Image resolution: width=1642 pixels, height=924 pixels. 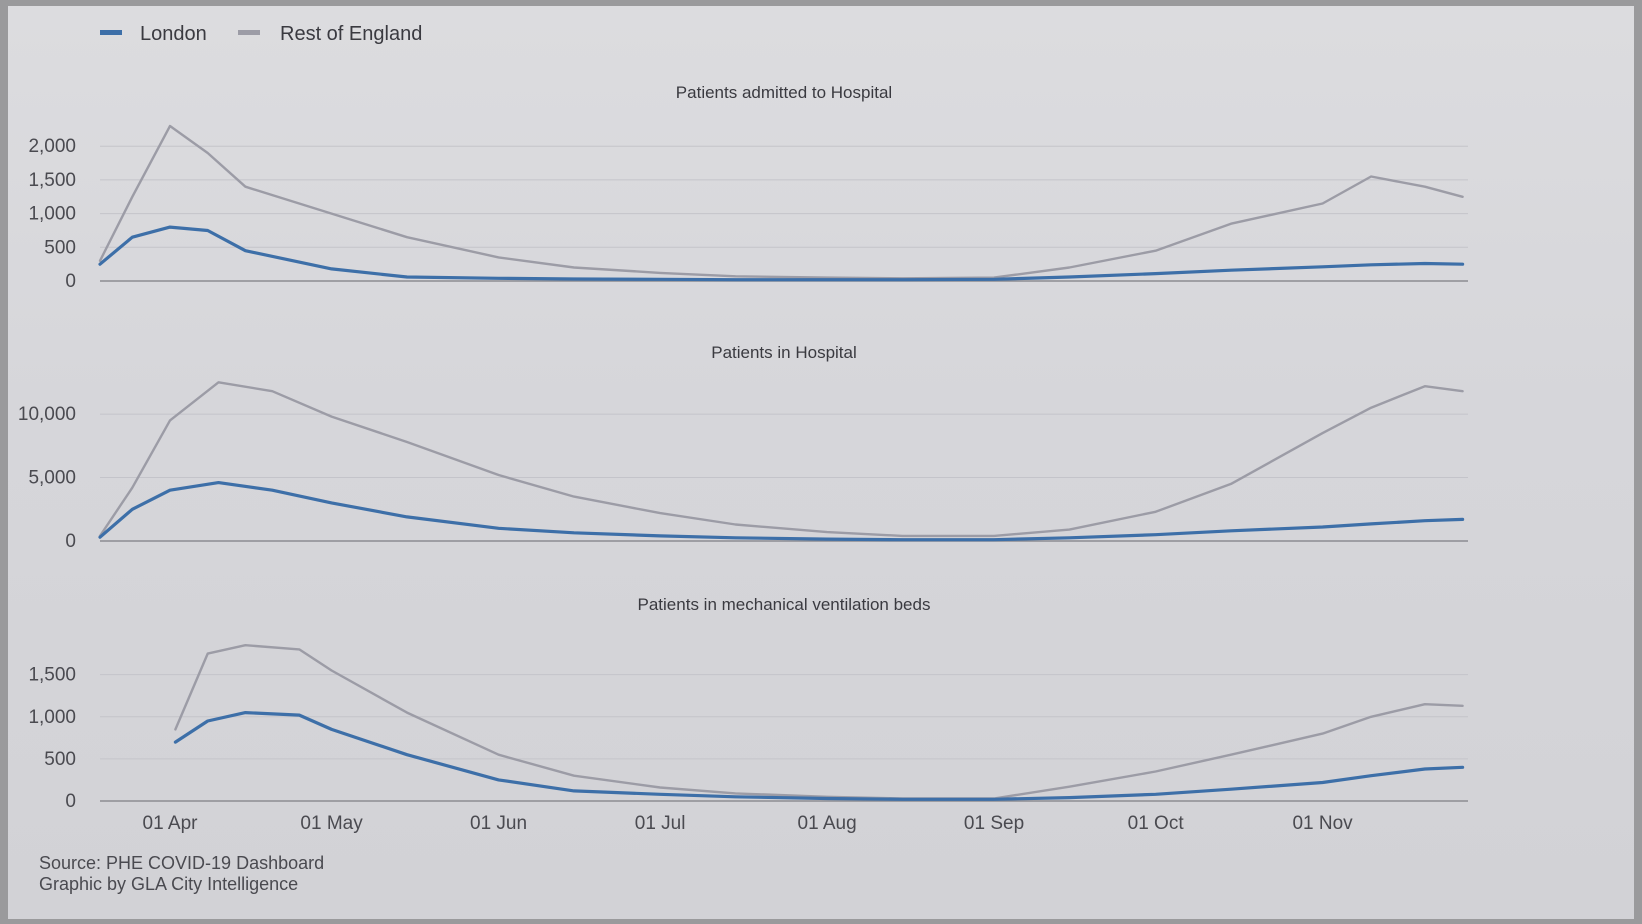 What do you see at coordinates (1156, 823) in the screenshot?
I see `x-tick-label: 01 Oct` at bounding box center [1156, 823].